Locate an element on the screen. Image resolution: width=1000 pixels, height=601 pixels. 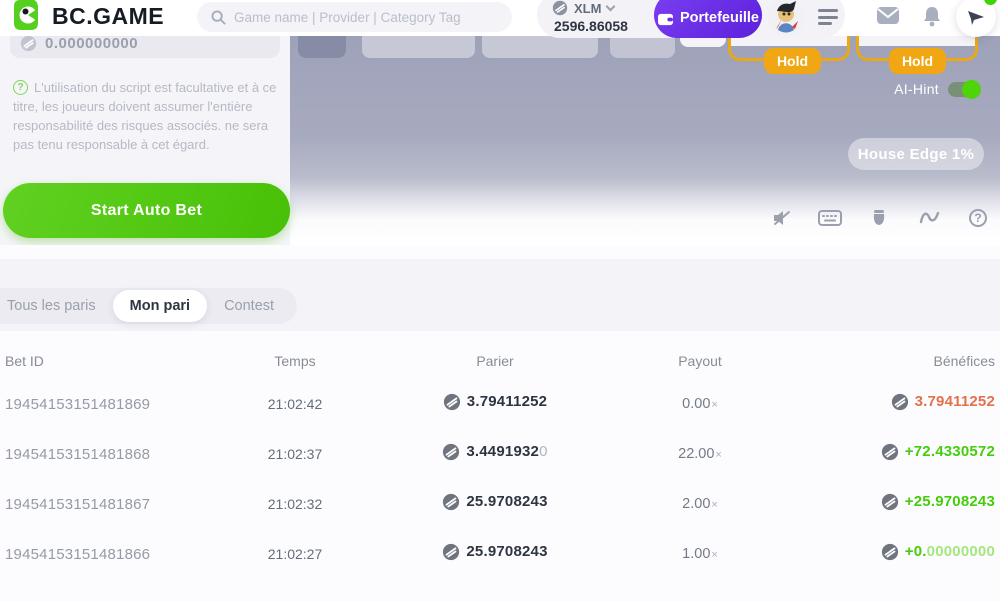
currency-code: XLM is located at coordinates (588, 8).